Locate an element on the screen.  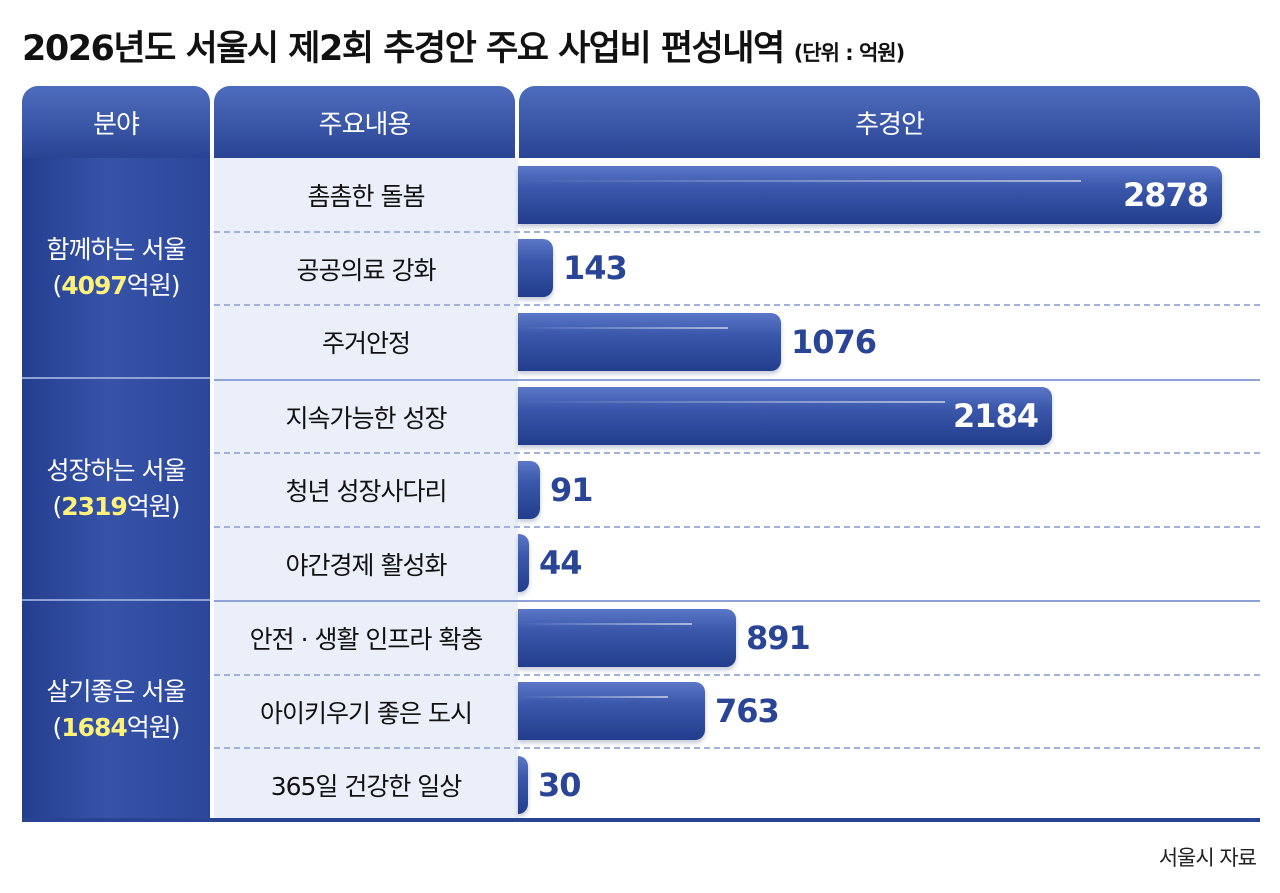
item-label: 지속가능한 성장 is located at coordinates (366, 418).